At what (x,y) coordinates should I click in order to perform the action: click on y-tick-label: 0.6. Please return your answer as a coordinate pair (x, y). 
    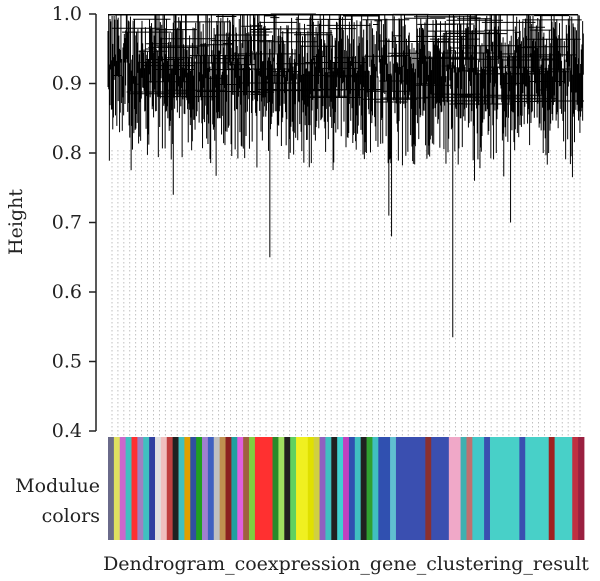
    Looking at the image, I should click on (67, 292).